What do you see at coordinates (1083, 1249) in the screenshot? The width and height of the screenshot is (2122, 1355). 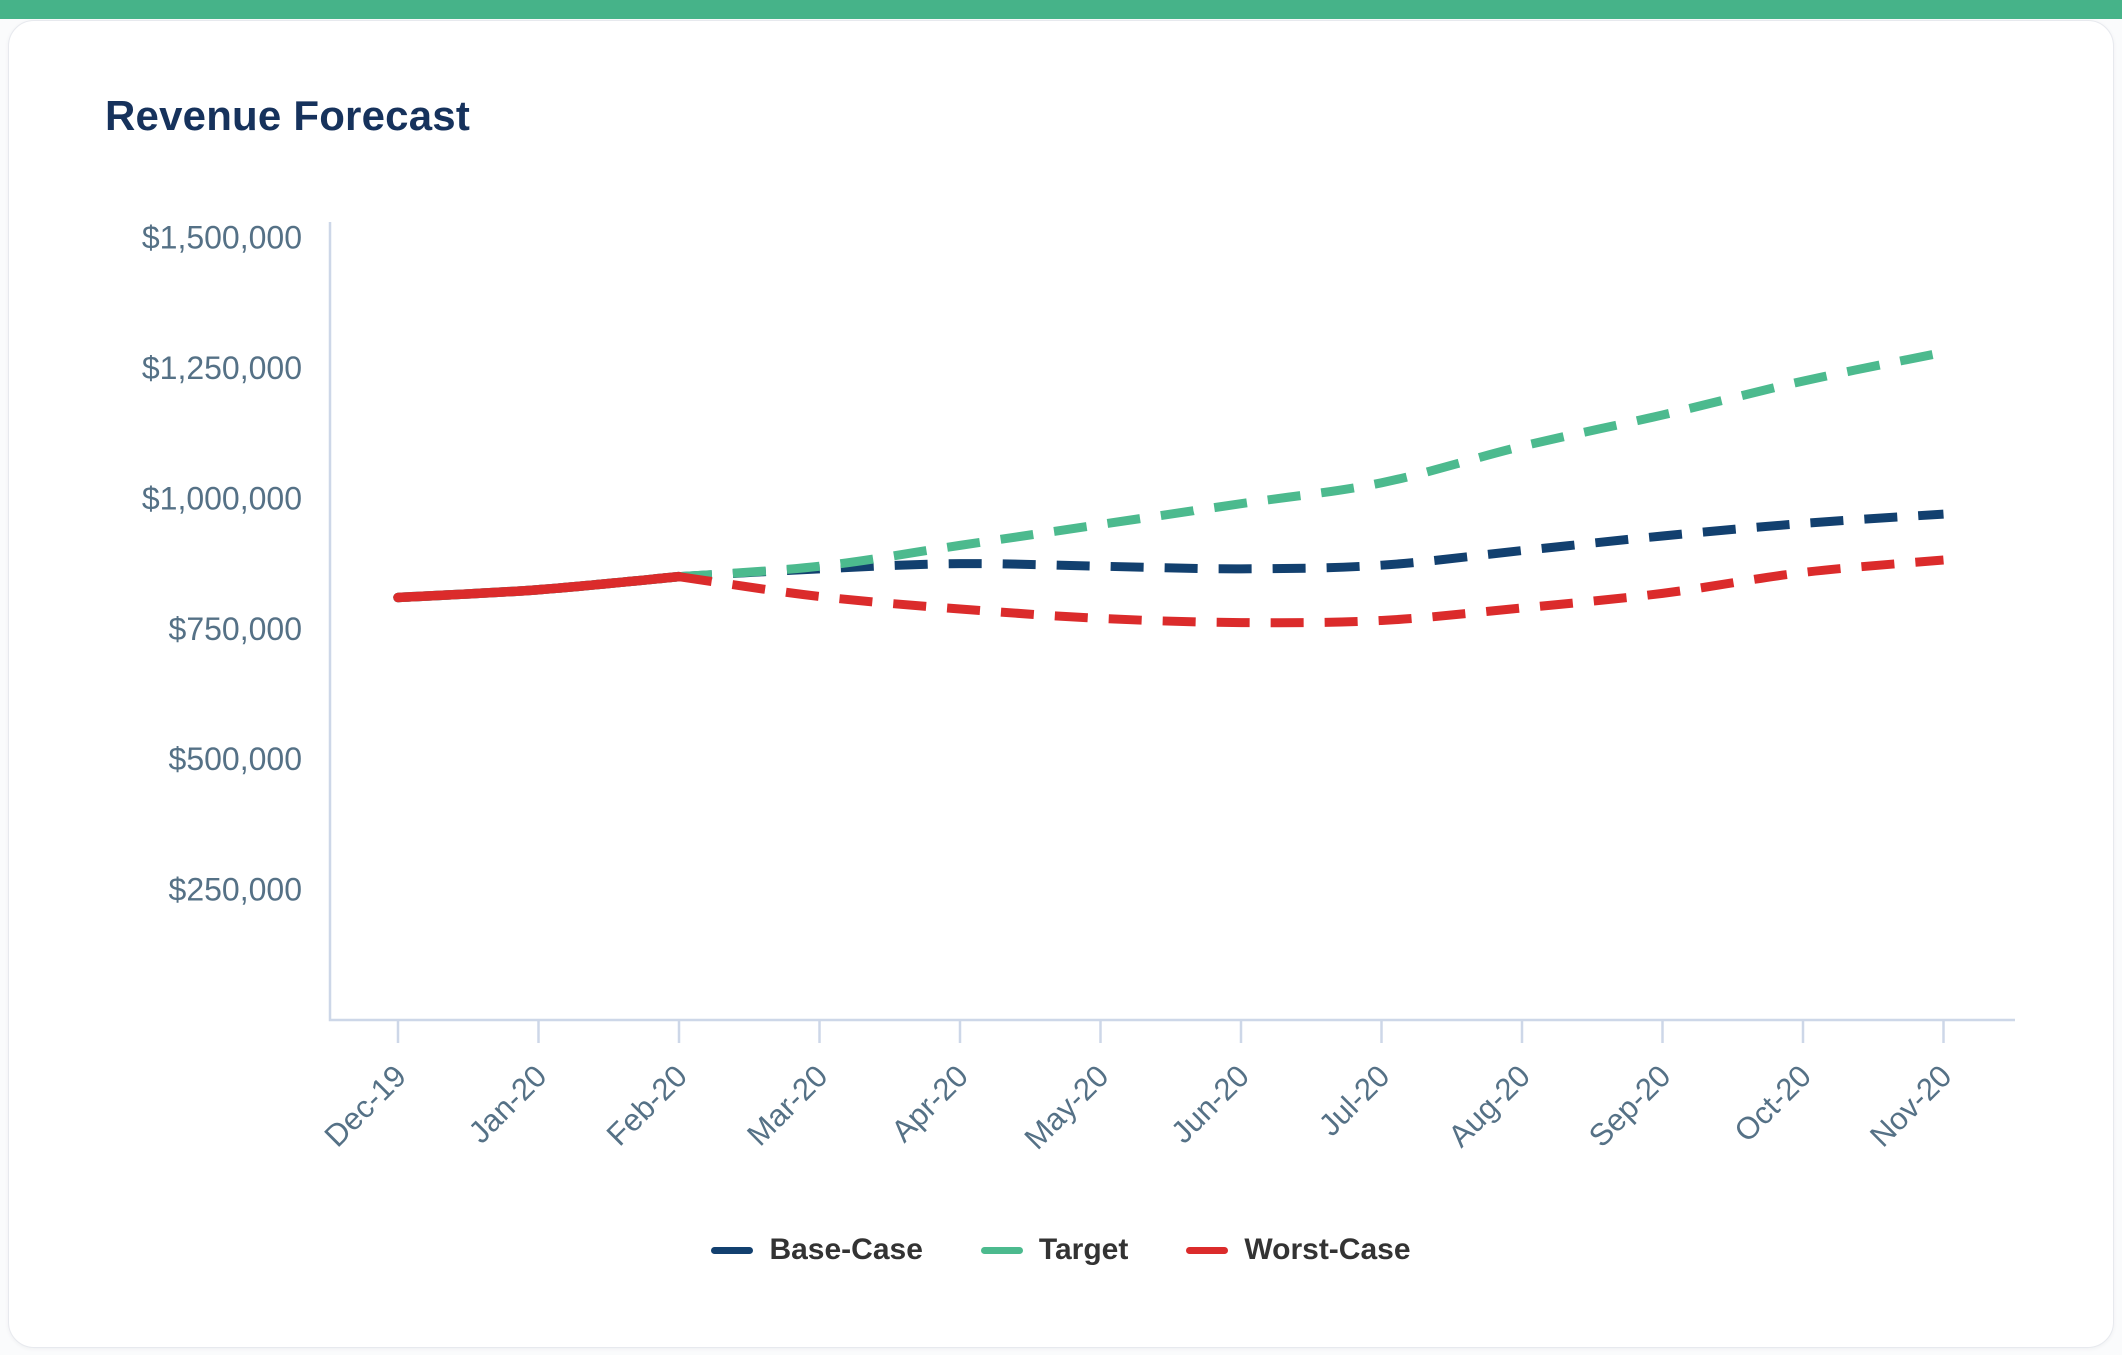 I see `legend-label-target: Target` at bounding box center [1083, 1249].